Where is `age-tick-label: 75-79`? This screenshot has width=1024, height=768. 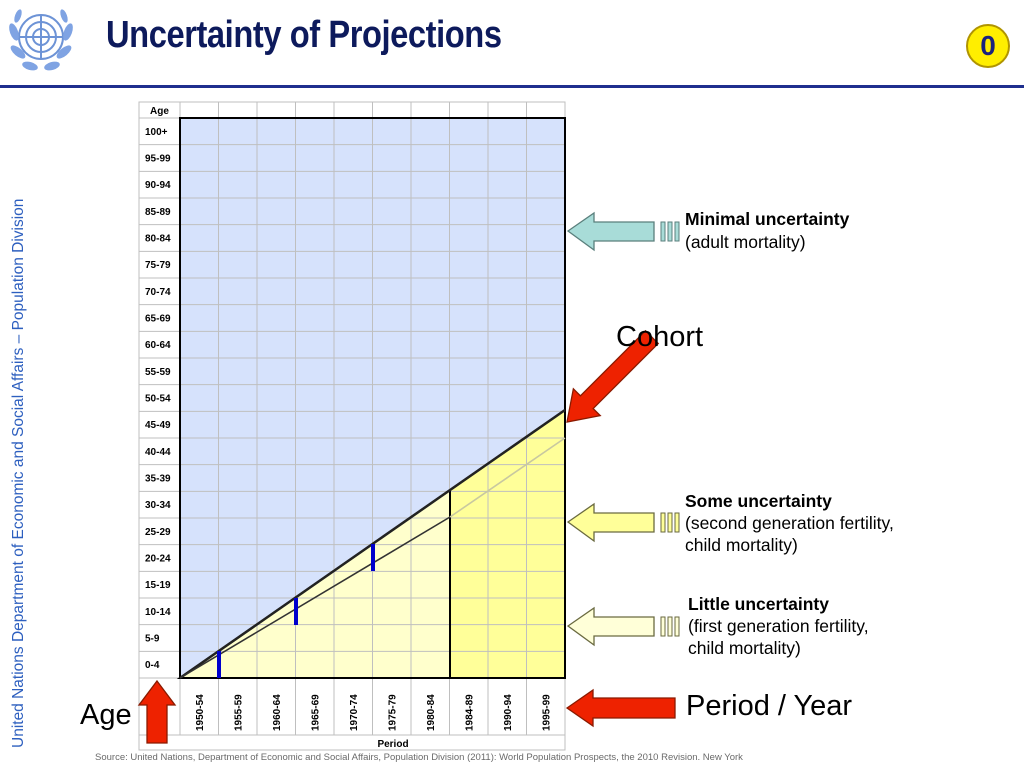
age-tick-label: 75-79 is located at coordinates (158, 265).